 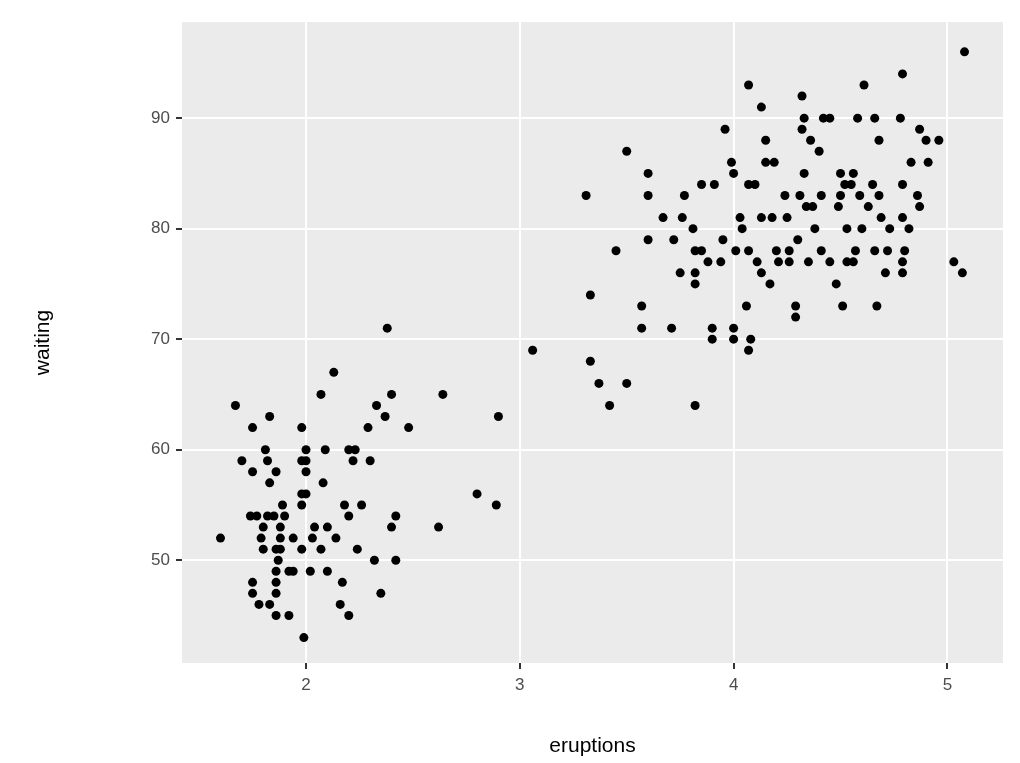 What do you see at coordinates (42, 343) in the screenshot?
I see `y-axis-title: waiting` at bounding box center [42, 343].